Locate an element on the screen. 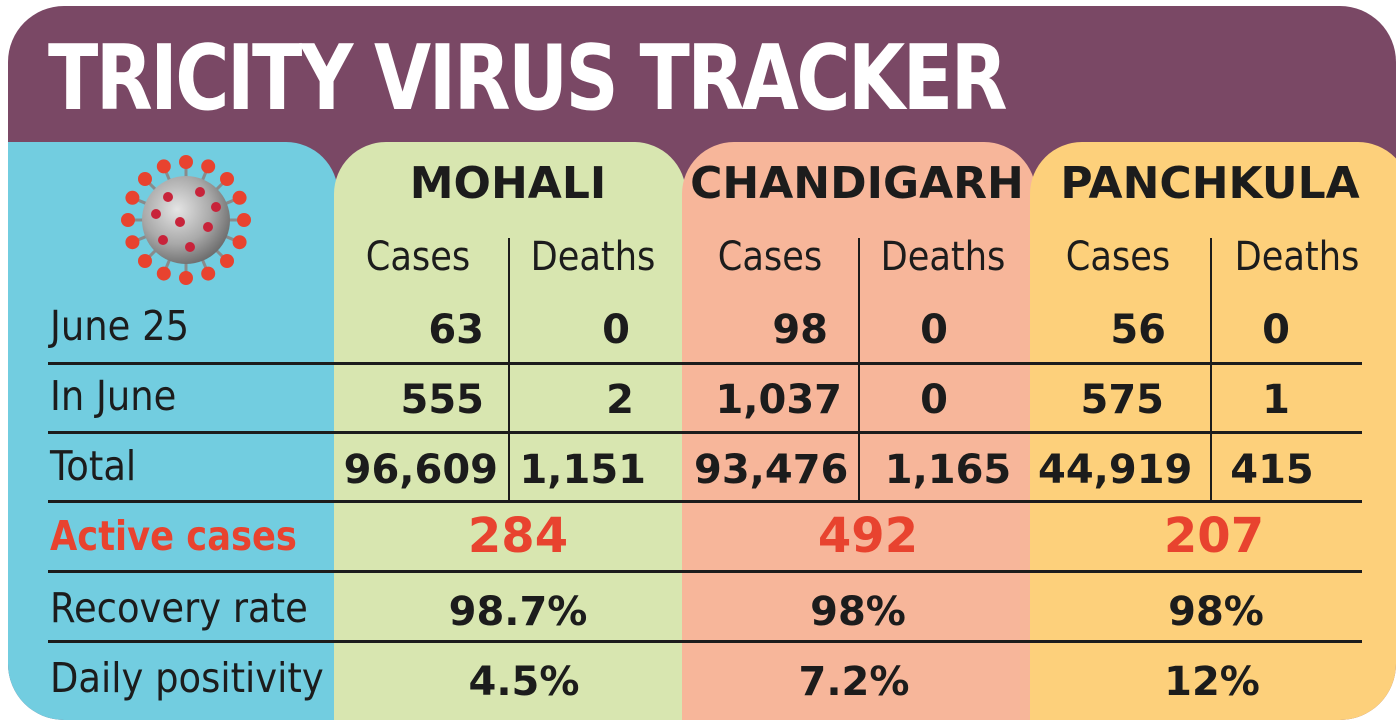 The height and width of the screenshot is (726, 1399). row-label-active-cases: Active cases is located at coordinates (173, 536).